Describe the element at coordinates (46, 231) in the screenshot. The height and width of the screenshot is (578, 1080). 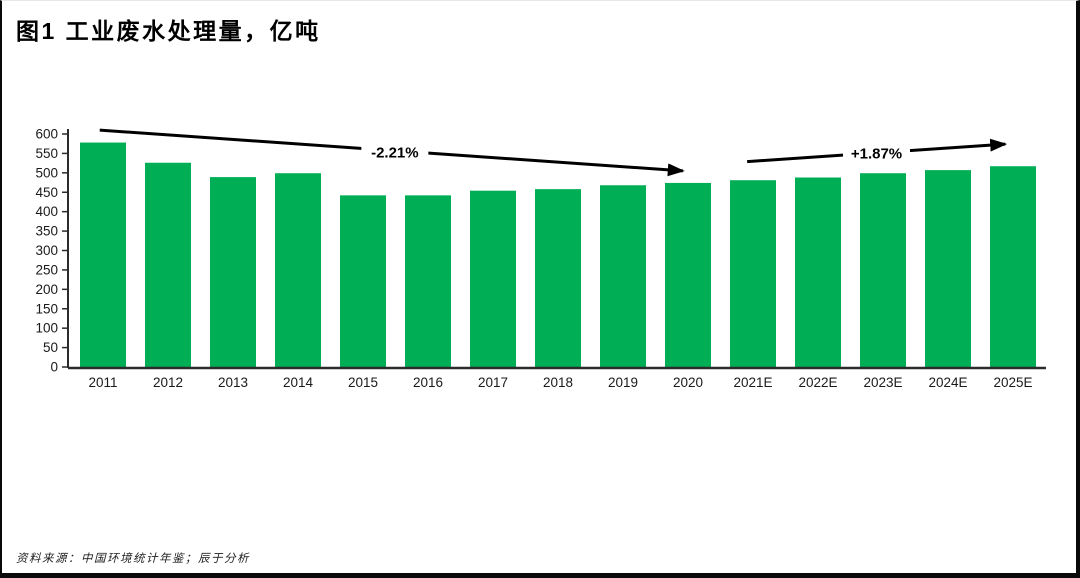
I see `y-tick-label: 350` at that location.